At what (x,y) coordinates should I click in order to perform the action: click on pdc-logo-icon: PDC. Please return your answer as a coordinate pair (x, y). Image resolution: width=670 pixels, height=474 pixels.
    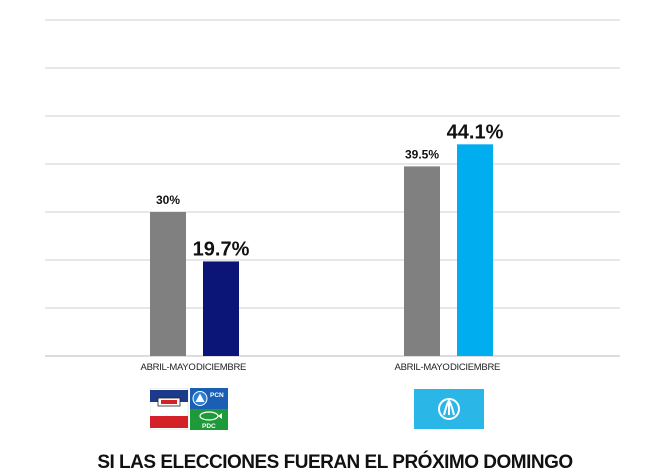
    Looking at the image, I should click on (209, 419).